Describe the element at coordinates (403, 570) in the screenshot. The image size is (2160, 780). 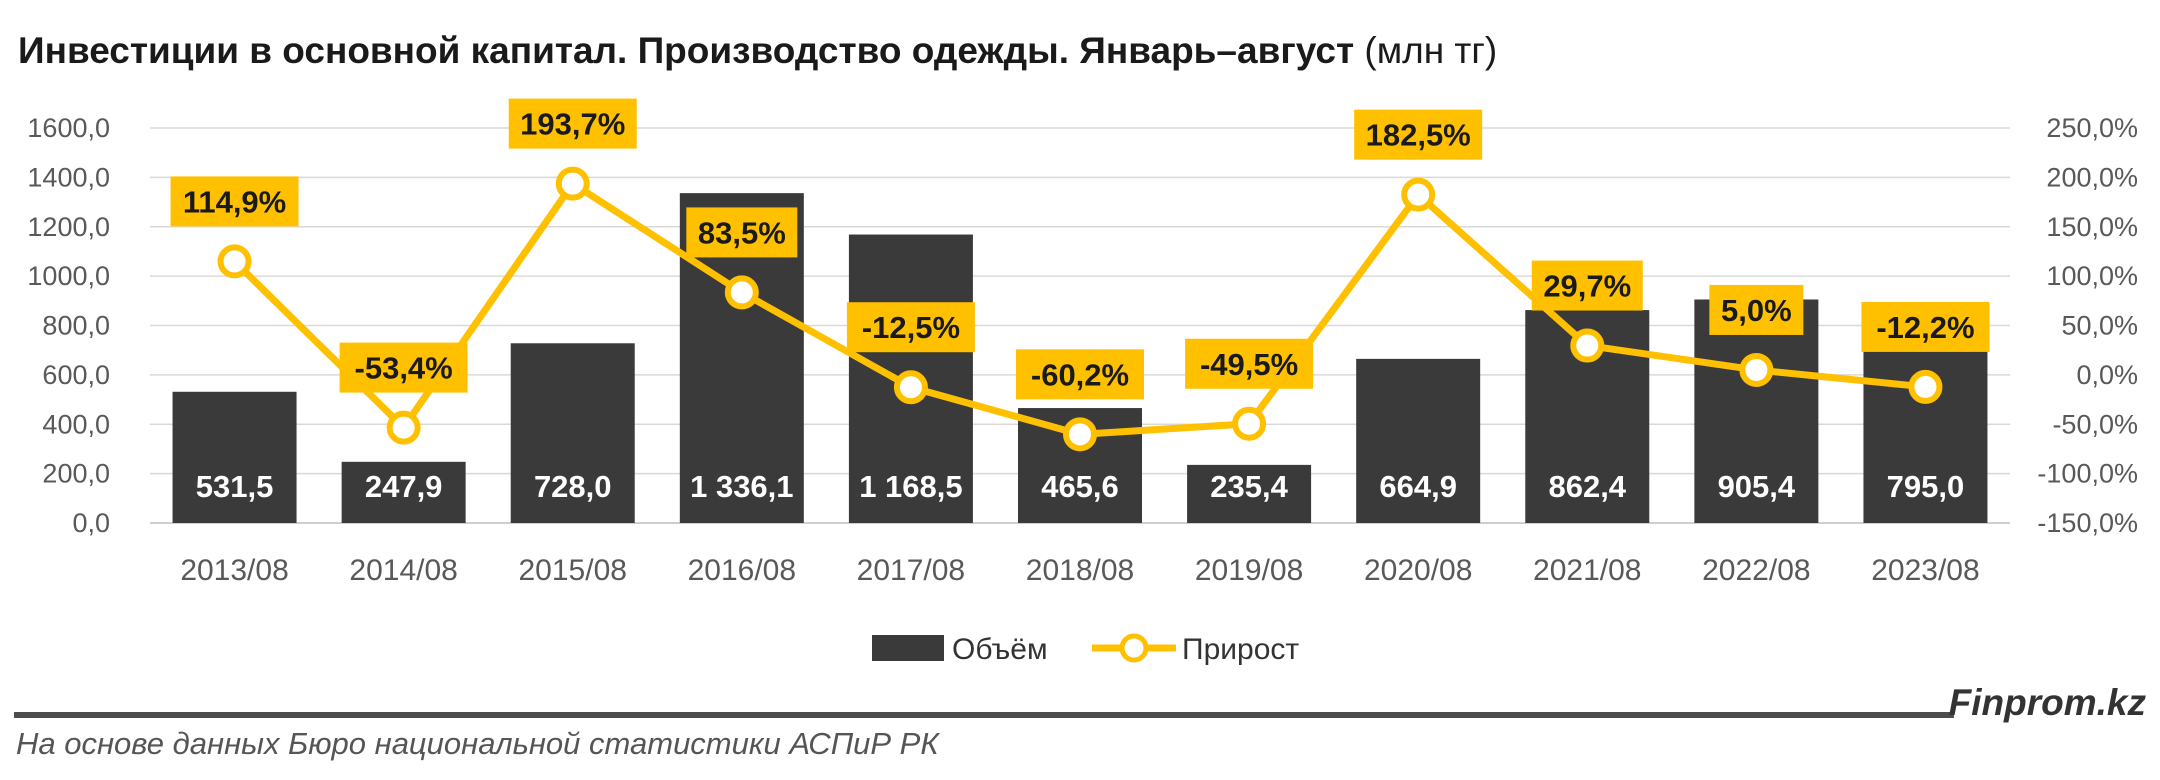
I see `x-tick-label: 2014/08` at that location.